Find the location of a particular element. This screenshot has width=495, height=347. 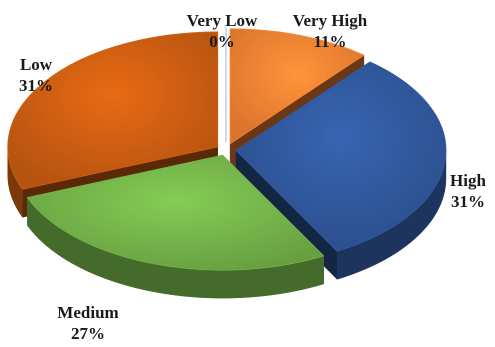

slice-label-very-high: Very High is located at coordinates (330, 20).